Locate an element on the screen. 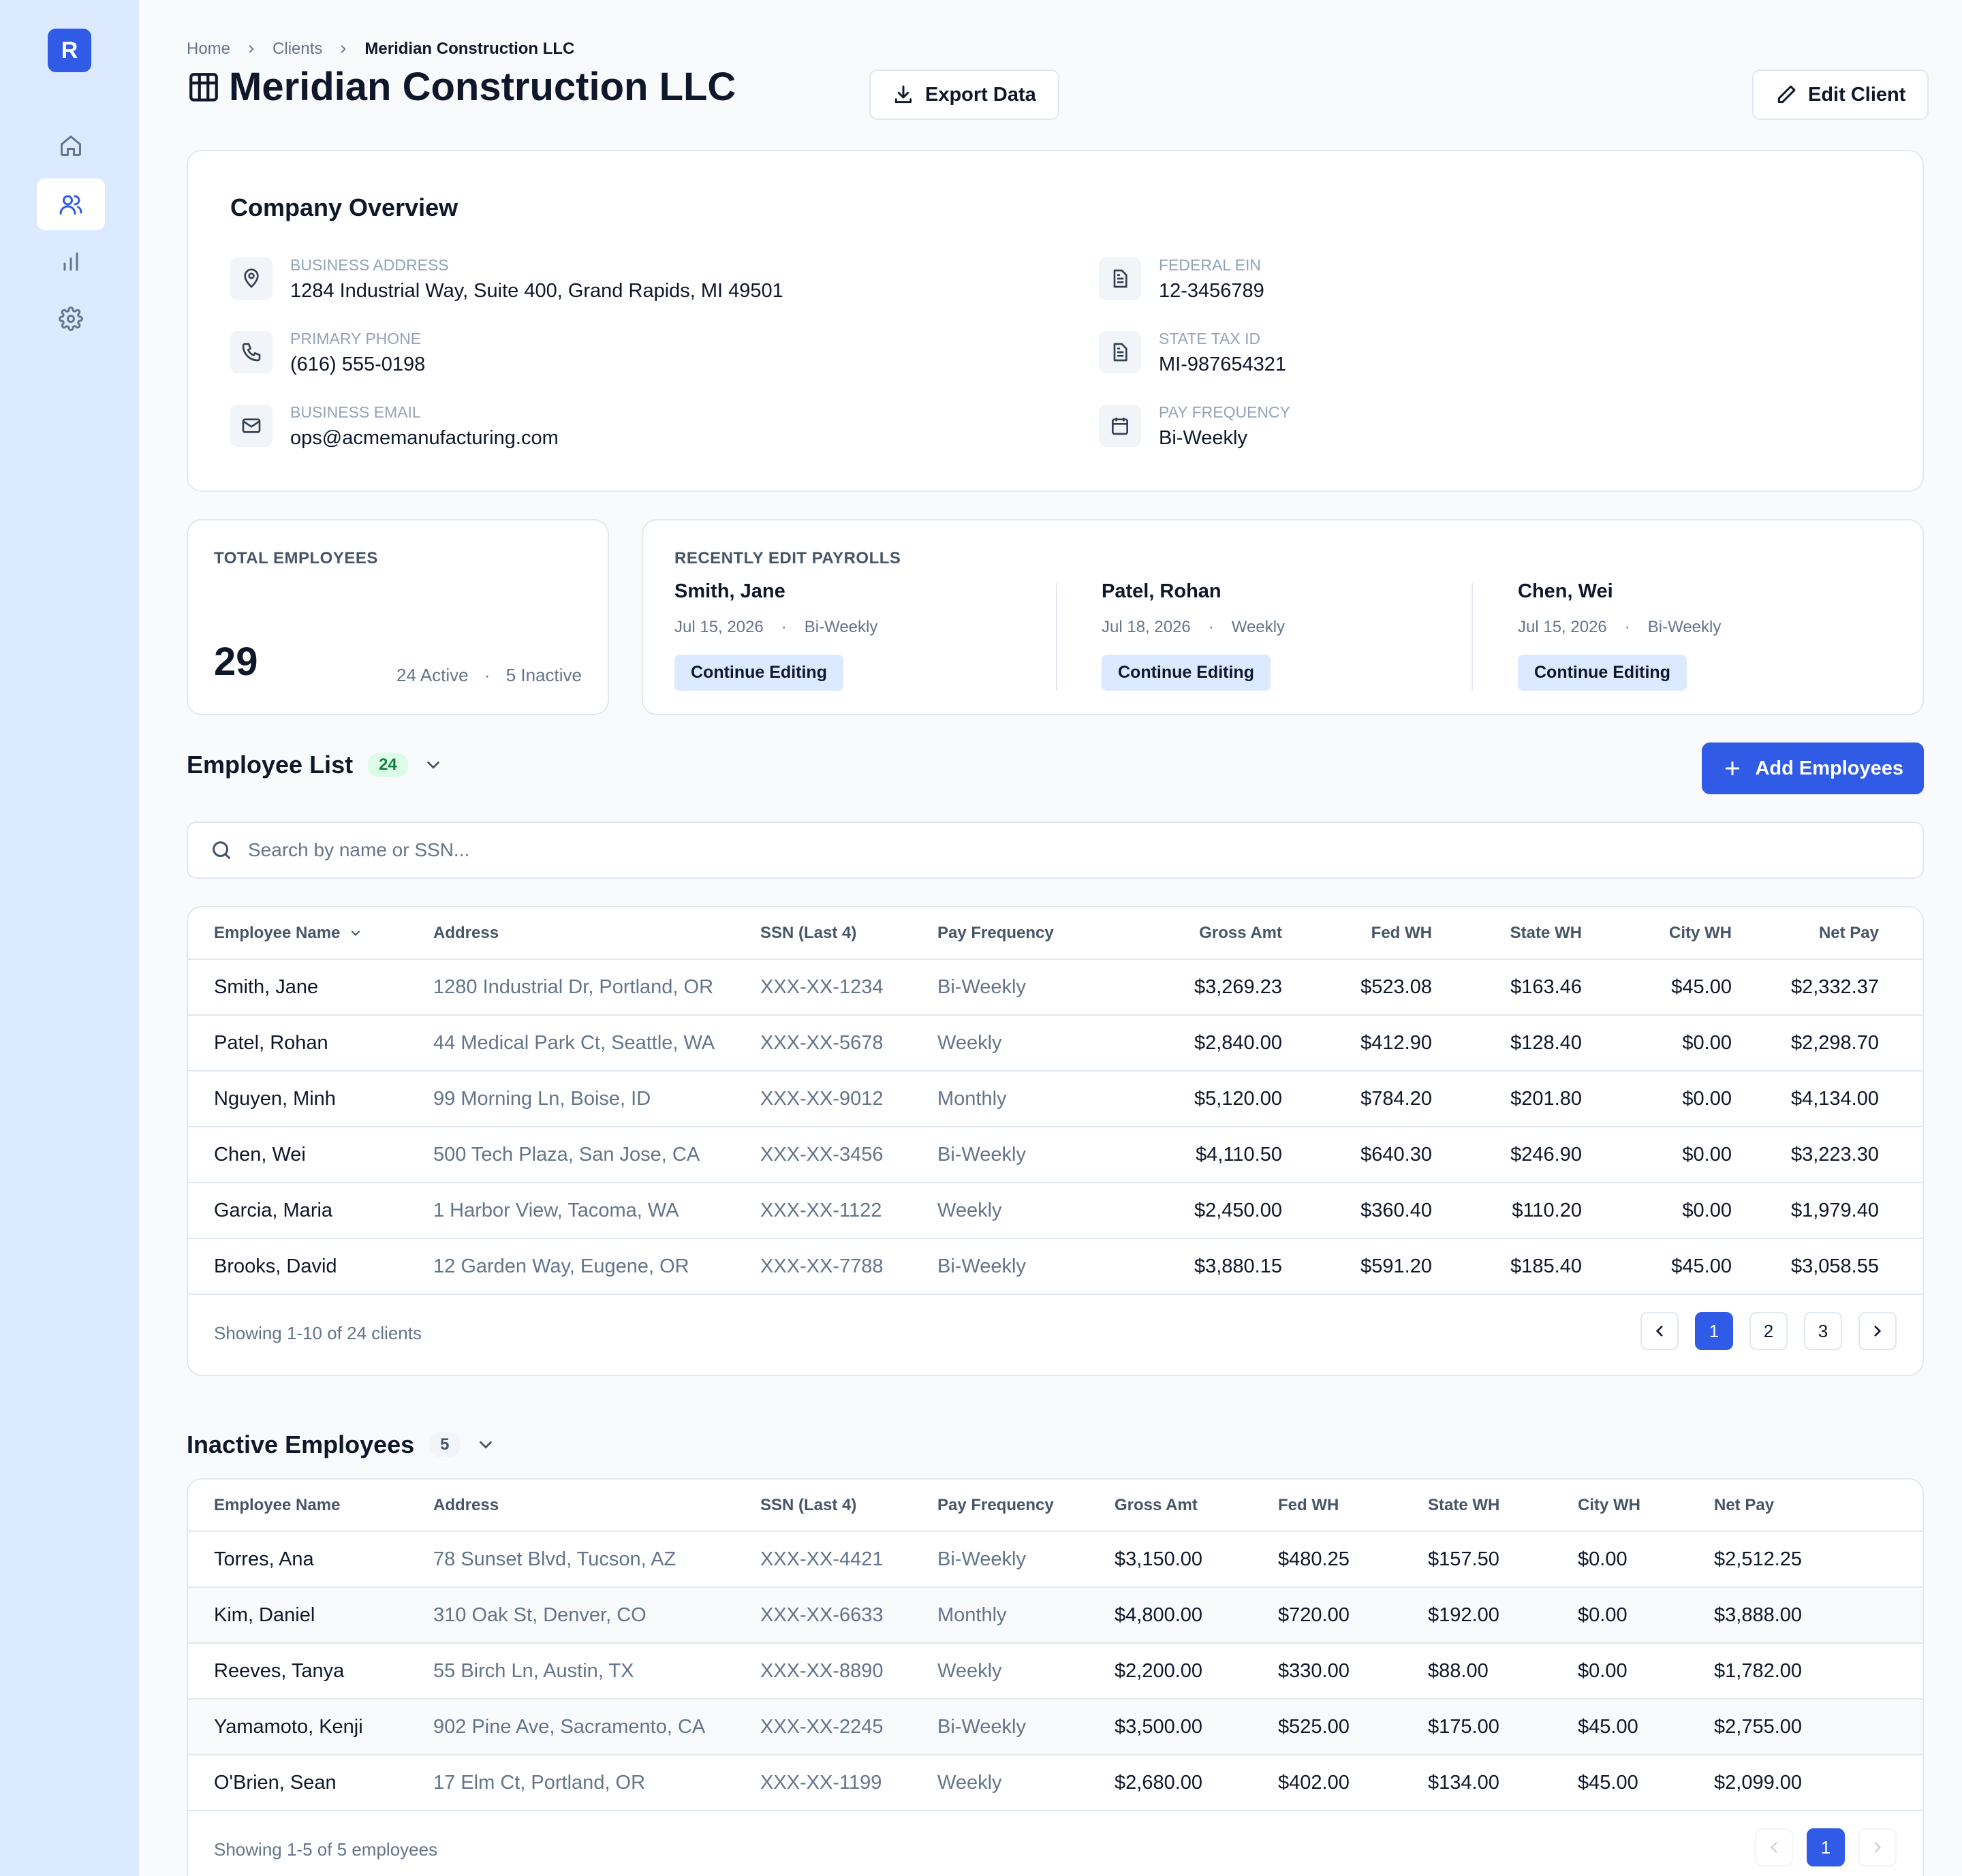 The height and width of the screenshot is (1876, 1962). chevron-right-icon is located at coordinates (344, 49).